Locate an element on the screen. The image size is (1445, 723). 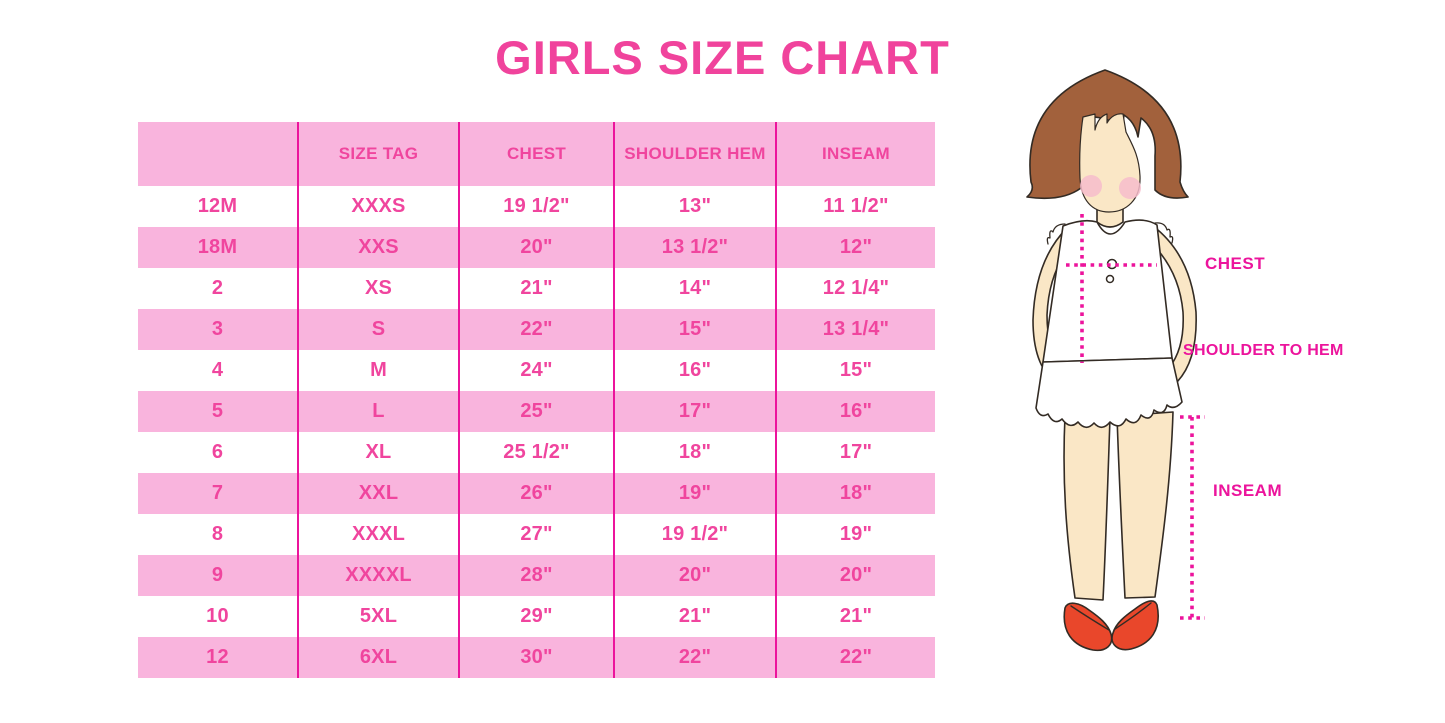
column-header is located at coordinates (217, 154).